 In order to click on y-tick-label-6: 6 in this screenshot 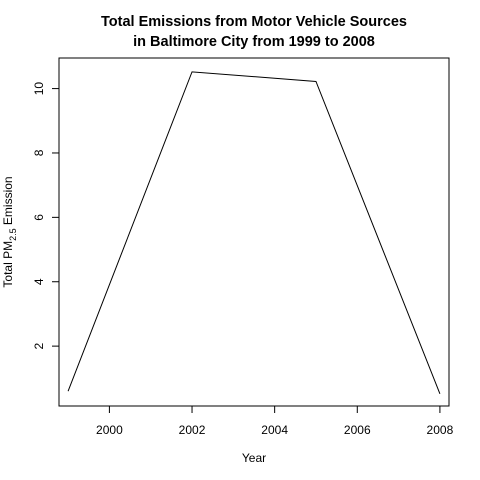, I will do `click(39, 217)`.